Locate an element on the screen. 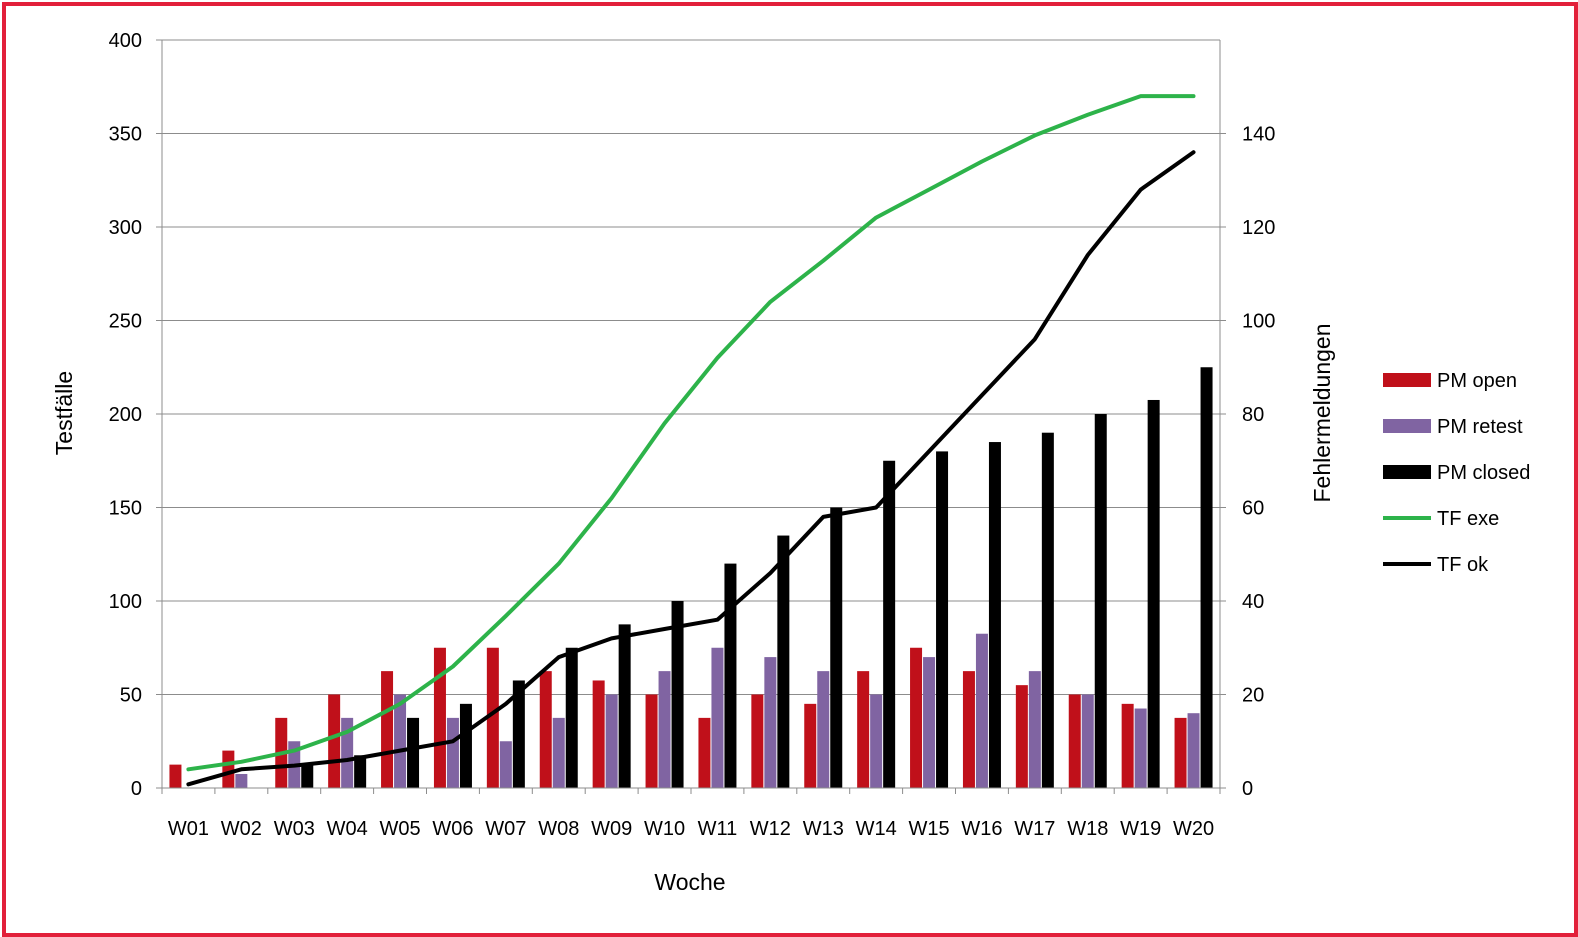 The image size is (1578, 937). y-tick-label: 100 is located at coordinates (125, 602).